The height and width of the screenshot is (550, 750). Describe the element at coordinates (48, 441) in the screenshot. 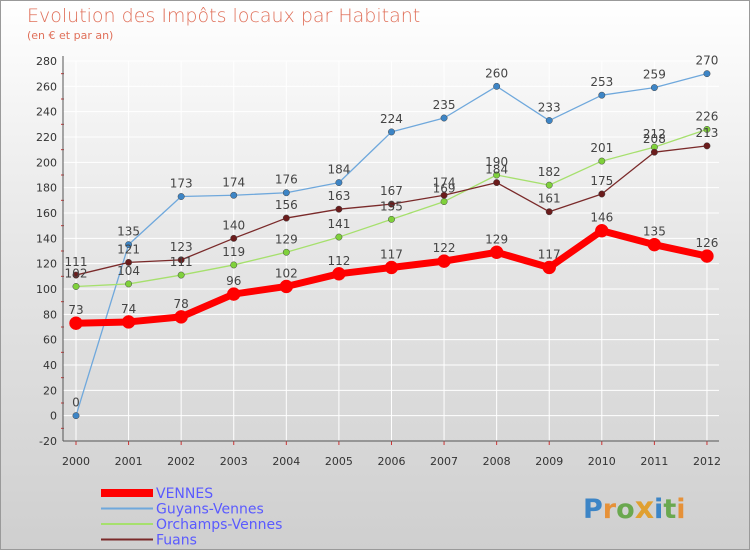

I see `y-tick-label: -20` at that location.